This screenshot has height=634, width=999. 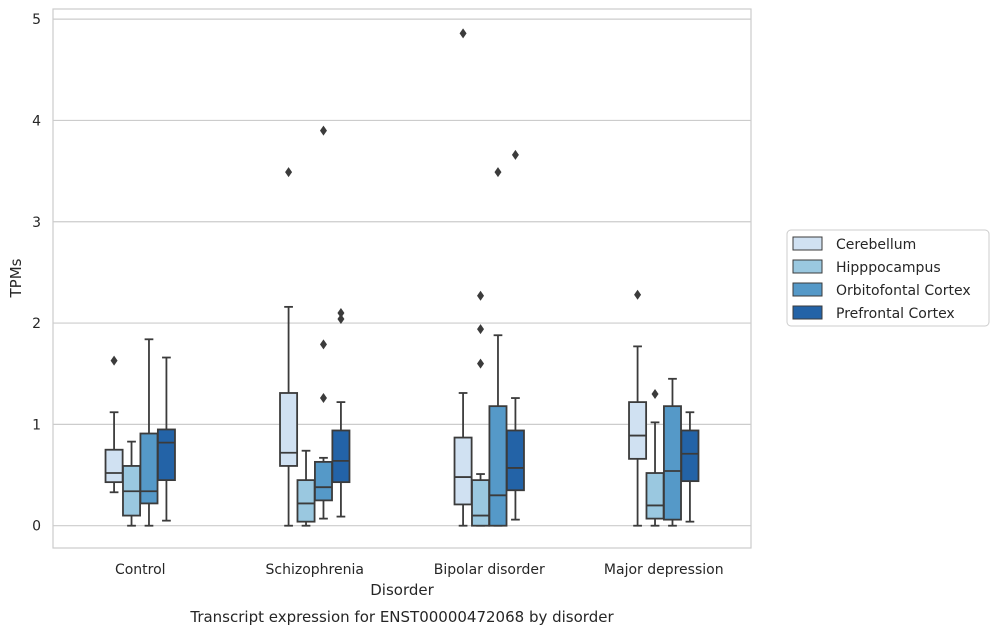 What do you see at coordinates (664, 570) in the screenshot?
I see `x-tick-label: Major depression` at bounding box center [664, 570].